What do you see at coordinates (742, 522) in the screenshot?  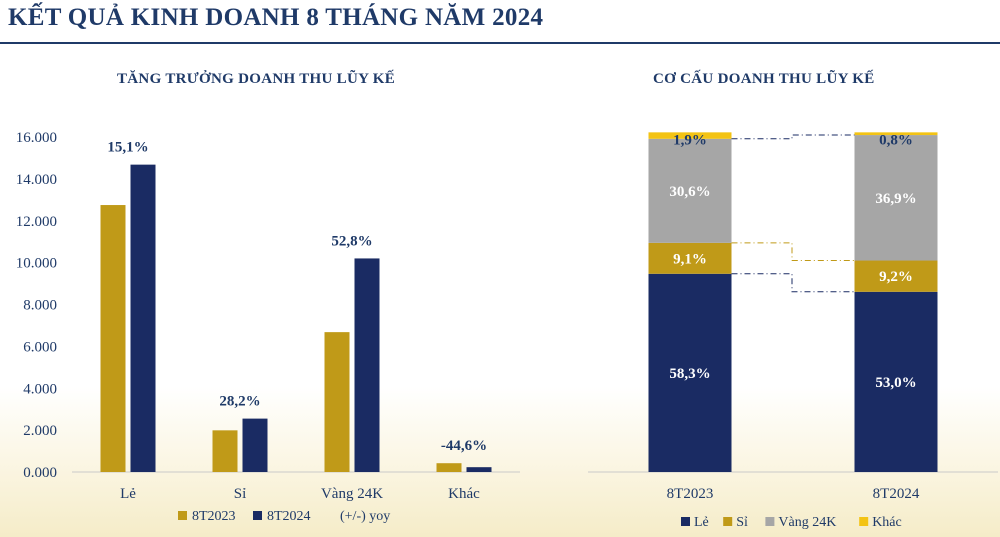 I see `legend-label: Sỉ` at bounding box center [742, 522].